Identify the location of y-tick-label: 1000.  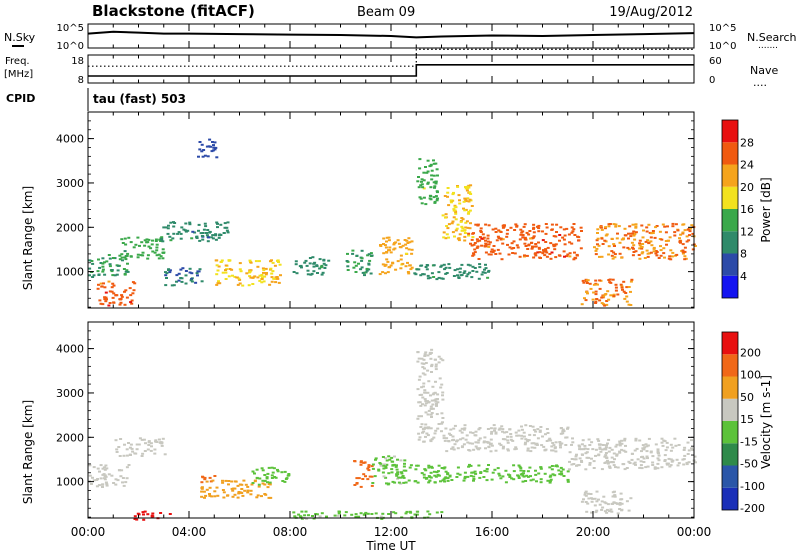
(70, 482).